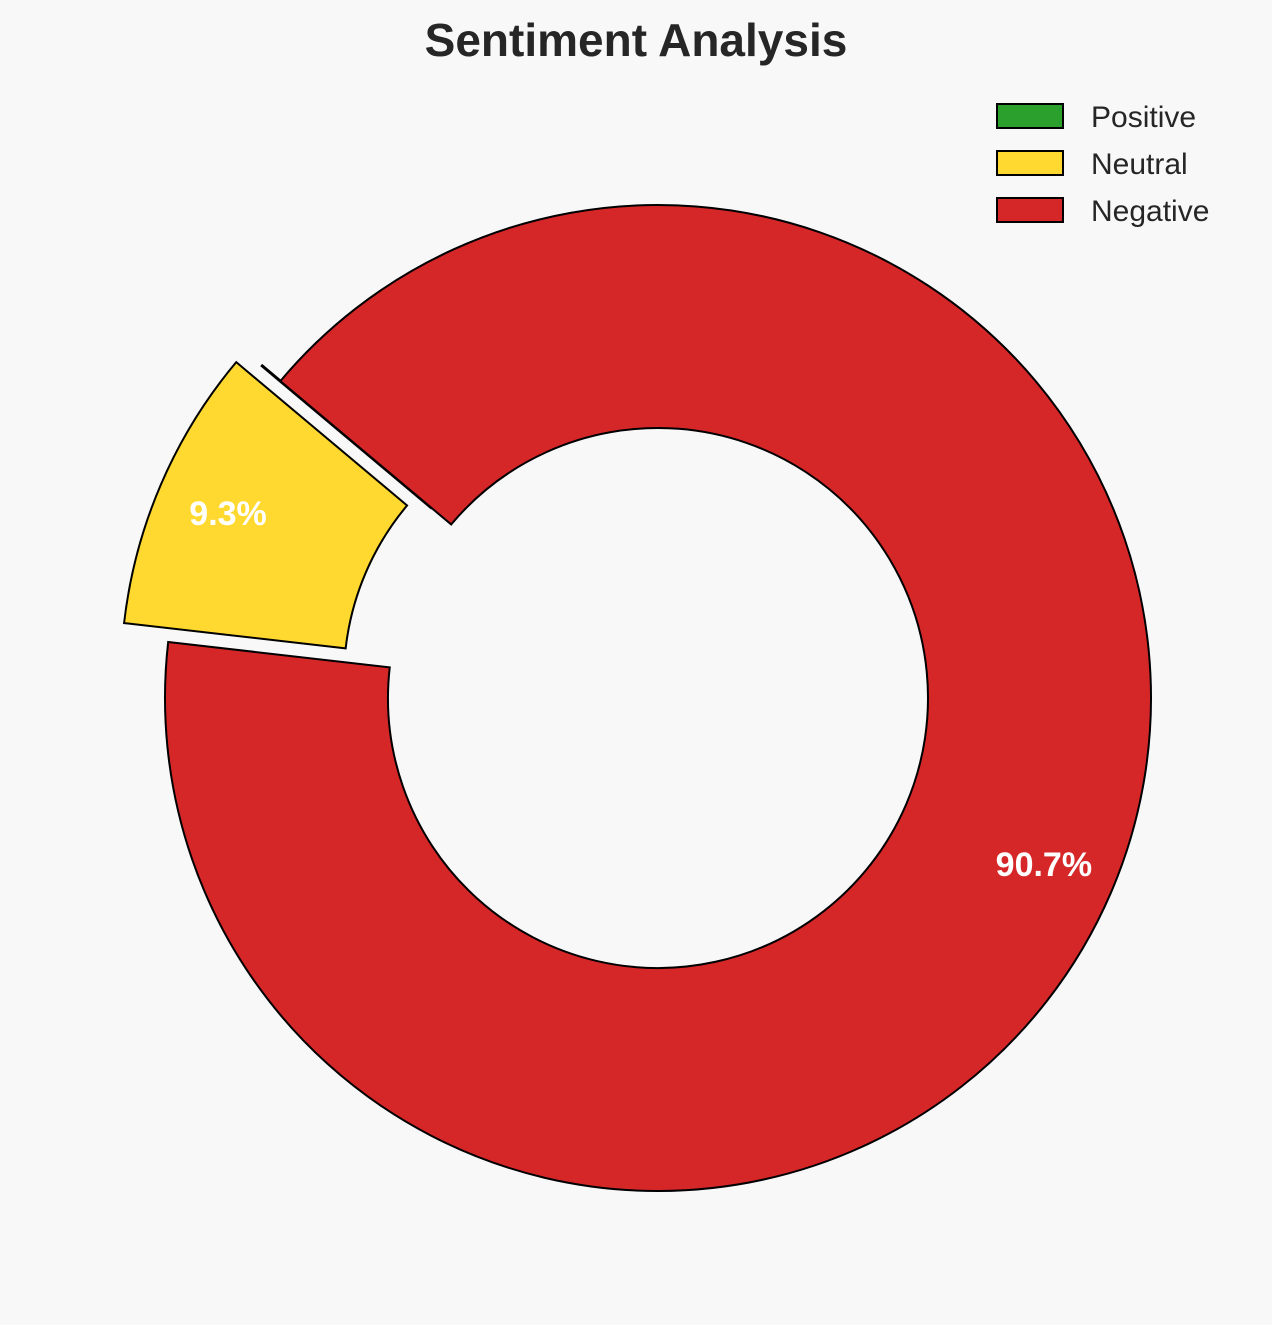 The width and height of the screenshot is (1272, 1325). I want to click on legend-swatch-negative, so click(1030, 210).